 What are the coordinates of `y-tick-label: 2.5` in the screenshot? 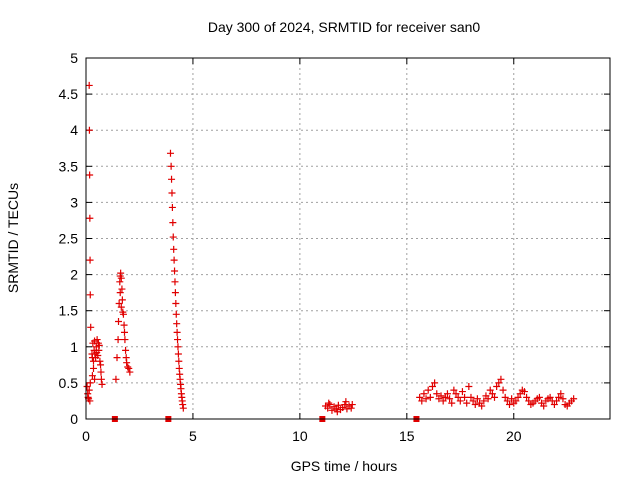 It's located at (69, 239).